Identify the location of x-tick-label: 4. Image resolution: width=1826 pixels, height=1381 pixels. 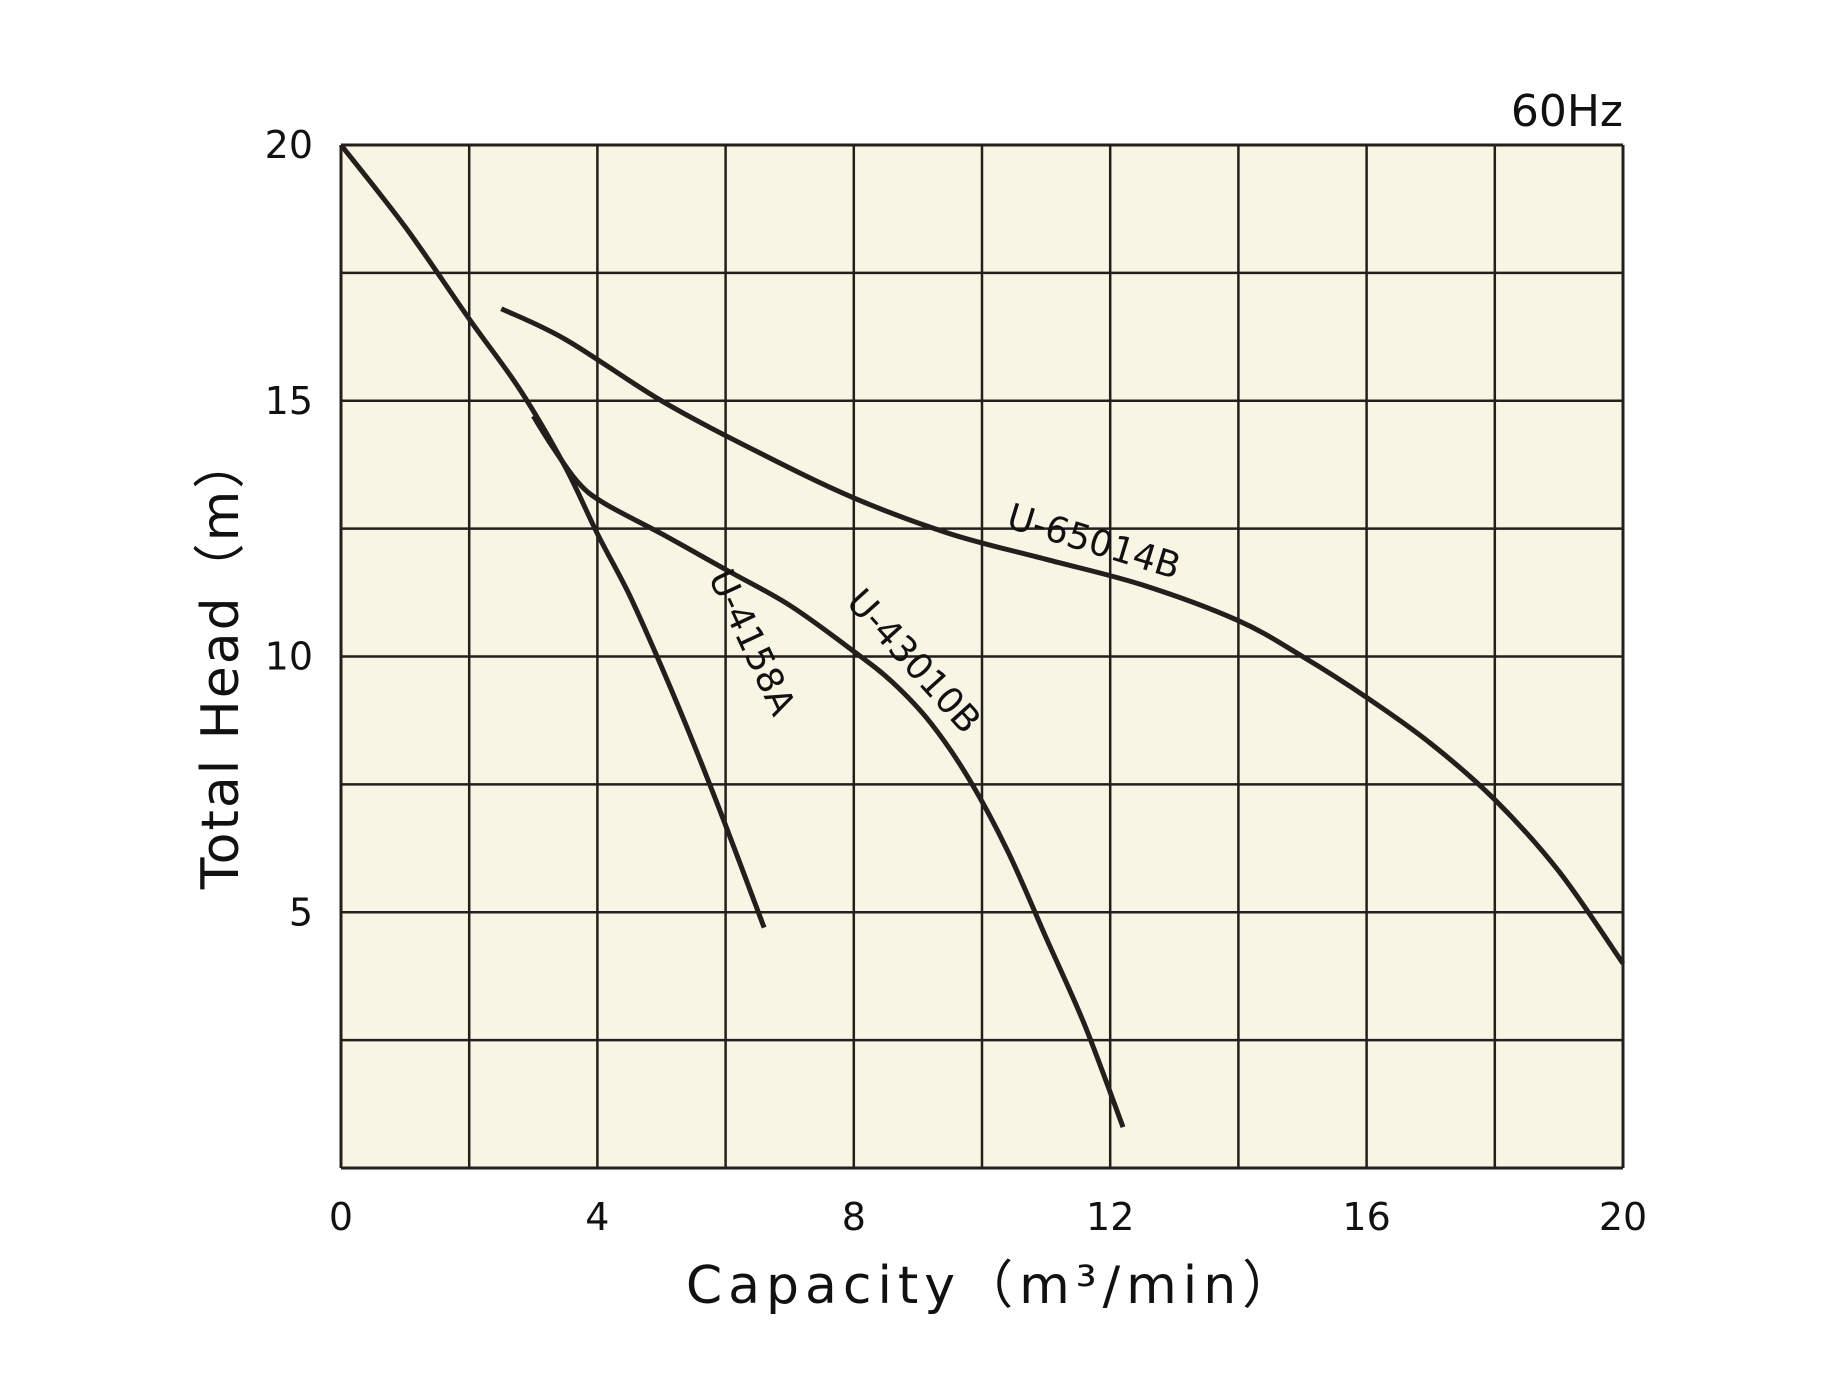
(597, 1217).